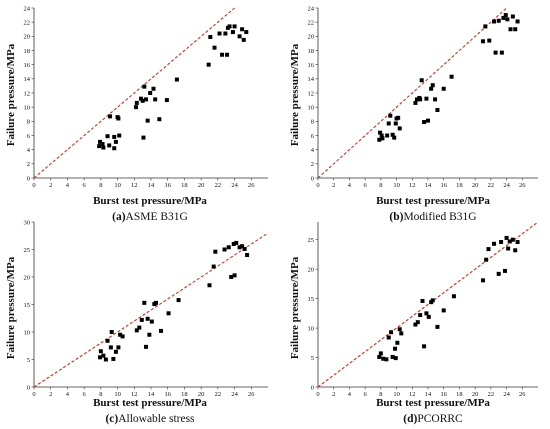  What do you see at coordinates (27, 65) in the screenshot?
I see `y-tick-label: 16` at bounding box center [27, 65].